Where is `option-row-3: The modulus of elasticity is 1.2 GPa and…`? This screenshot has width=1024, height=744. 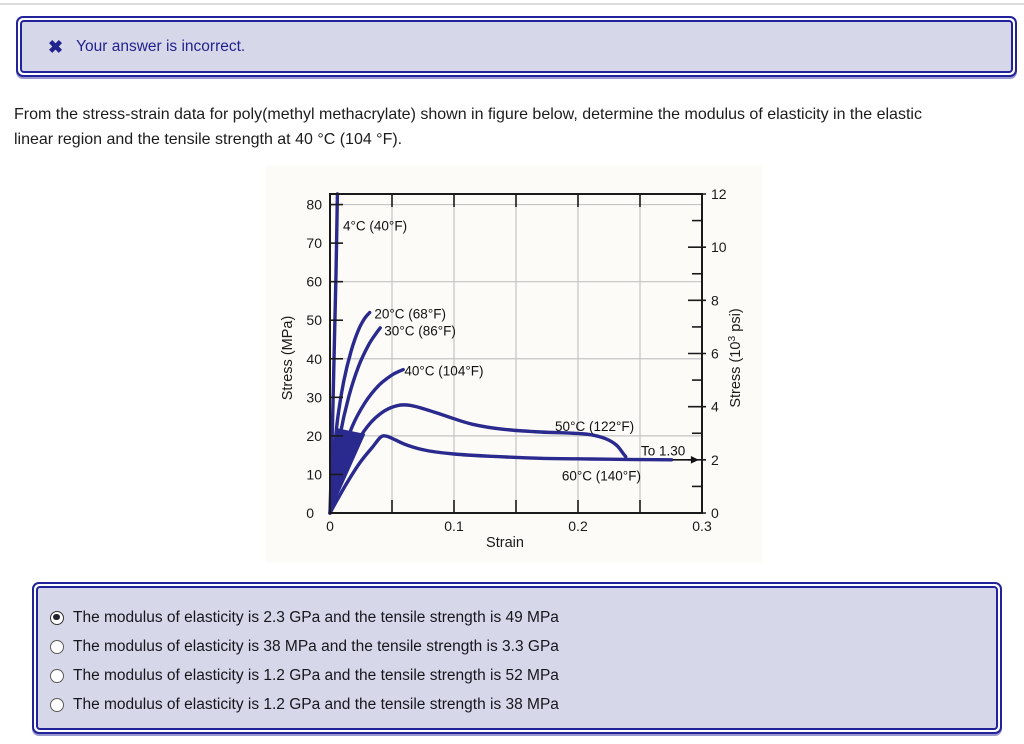
option-row-3: The modulus of elasticity is 1.2 GPa and… is located at coordinates (523, 675).